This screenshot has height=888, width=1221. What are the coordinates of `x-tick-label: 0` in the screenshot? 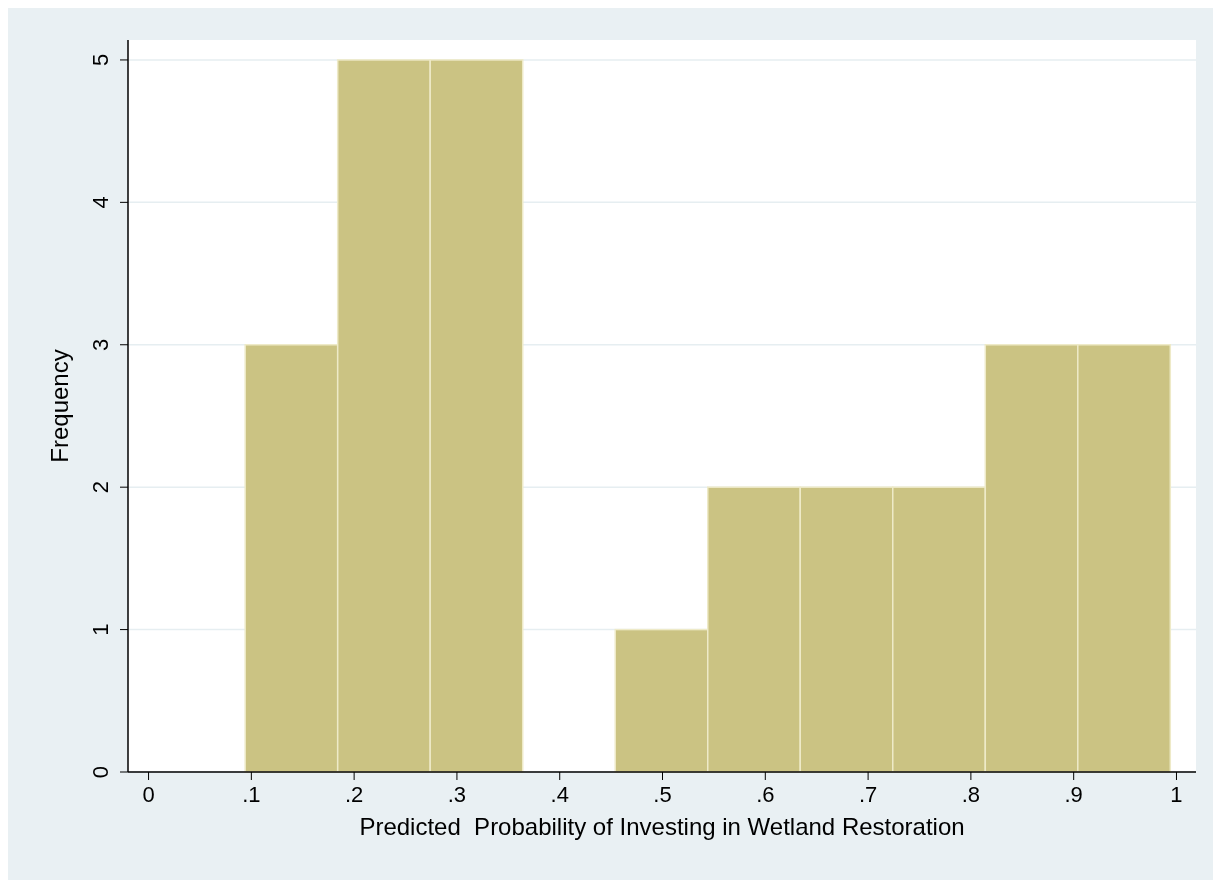 It's located at (148, 794).